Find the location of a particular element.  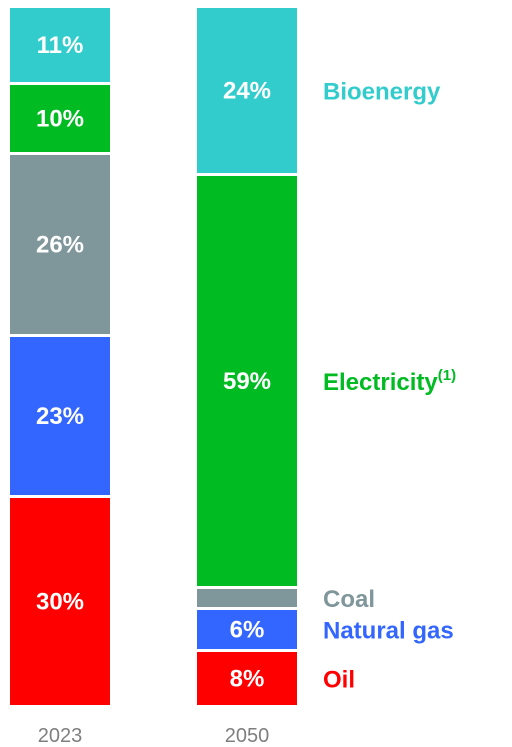

legend-label-coal: Coal is located at coordinates (349, 599).